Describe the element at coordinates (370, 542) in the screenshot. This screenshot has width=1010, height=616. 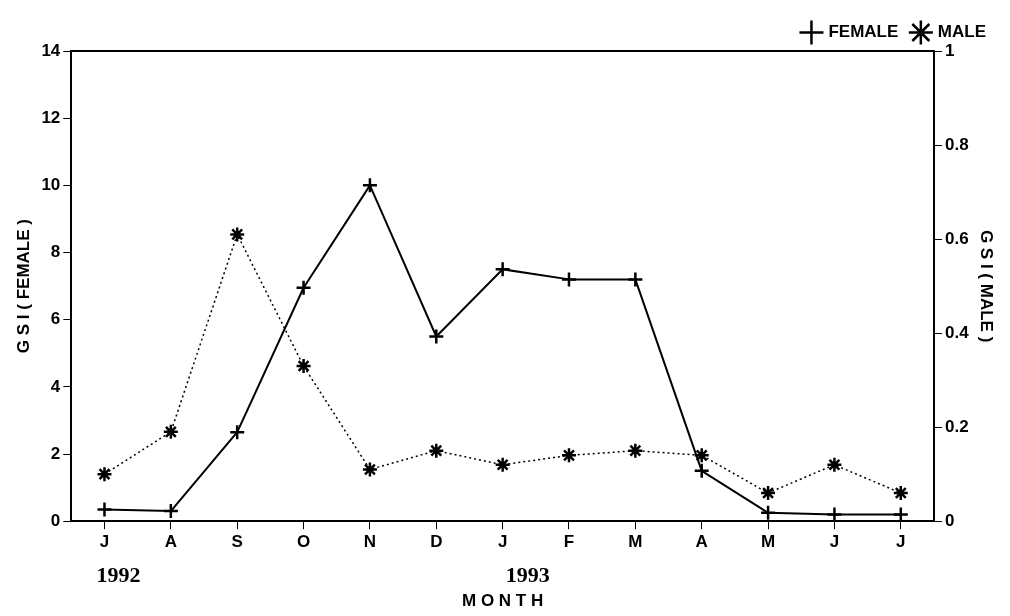
I see `x-tick-label: N` at that location.